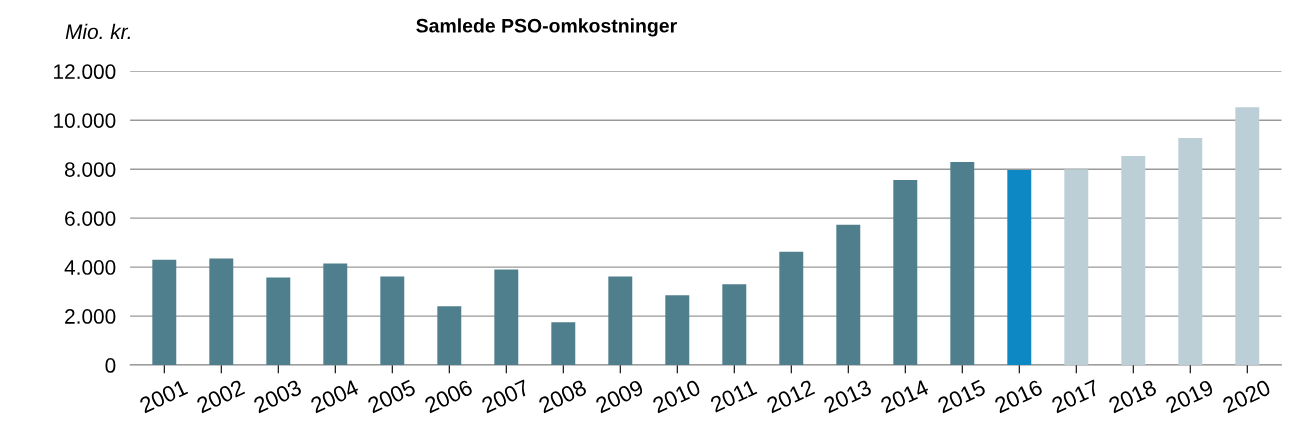  What do you see at coordinates (97, 31) in the screenshot?
I see `y-axis-title: Mio. kr.` at bounding box center [97, 31].